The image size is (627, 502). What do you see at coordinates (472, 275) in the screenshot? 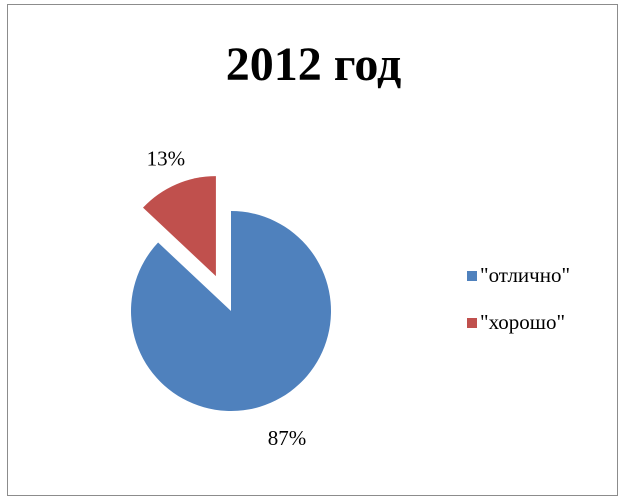
I see `legend-swatch-excellent` at bounding box center [472, 275].